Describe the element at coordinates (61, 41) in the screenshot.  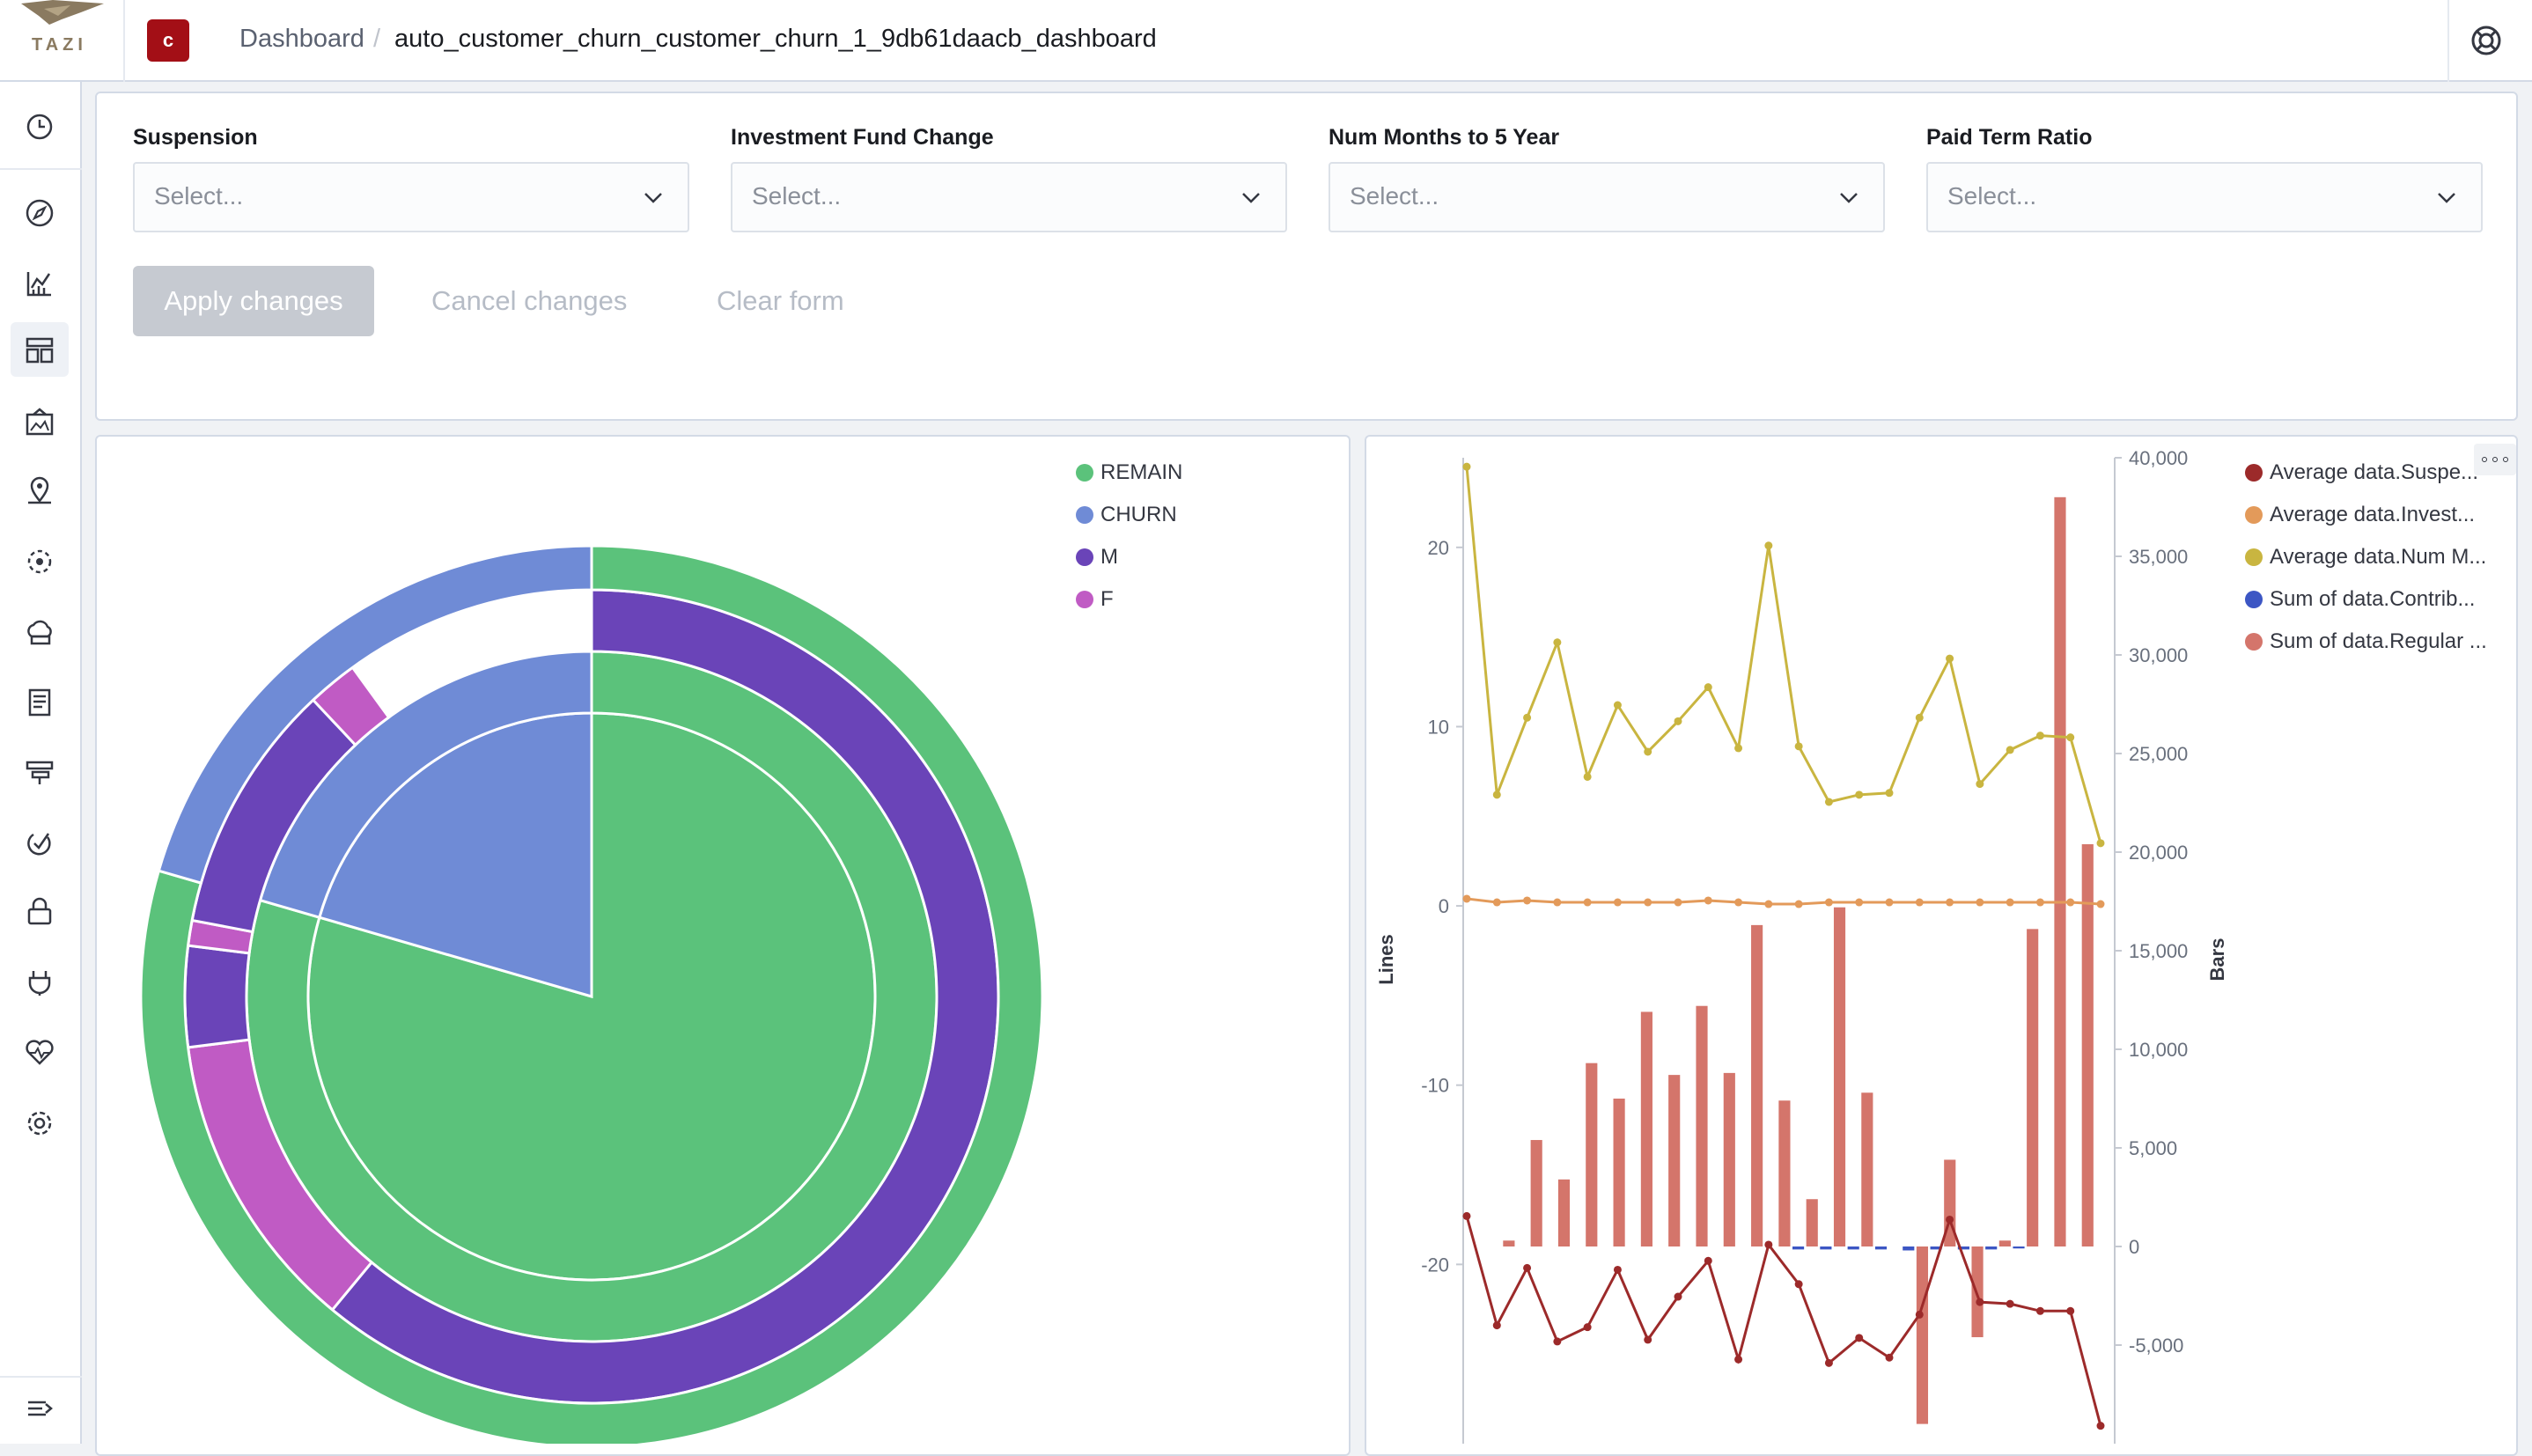
I see `tazi-logo: TAZI` at that location.